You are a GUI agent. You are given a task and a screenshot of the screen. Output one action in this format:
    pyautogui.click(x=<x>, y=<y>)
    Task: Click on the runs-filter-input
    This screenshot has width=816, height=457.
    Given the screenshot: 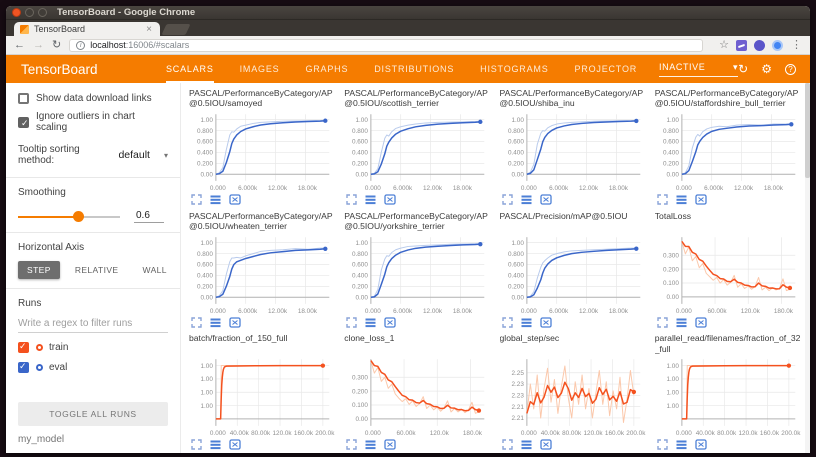 What is the action you would take?
    pyautogui.click(x=93, y=324)
    